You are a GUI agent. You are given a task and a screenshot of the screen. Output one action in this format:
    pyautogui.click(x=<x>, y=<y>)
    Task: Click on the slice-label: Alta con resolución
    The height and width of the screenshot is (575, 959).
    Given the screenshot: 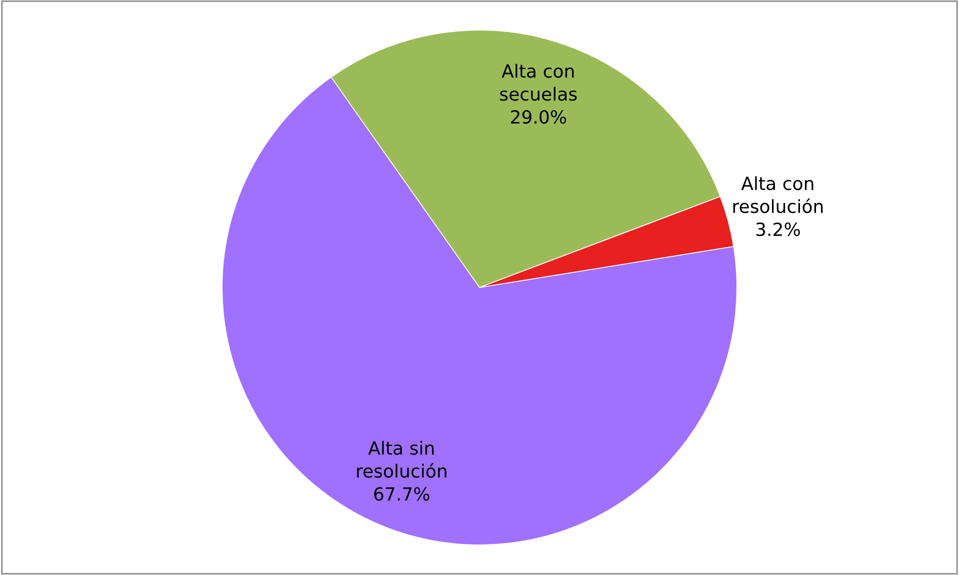 What is the action you would take?
    pyautogui.click(x=778, y=195)
    